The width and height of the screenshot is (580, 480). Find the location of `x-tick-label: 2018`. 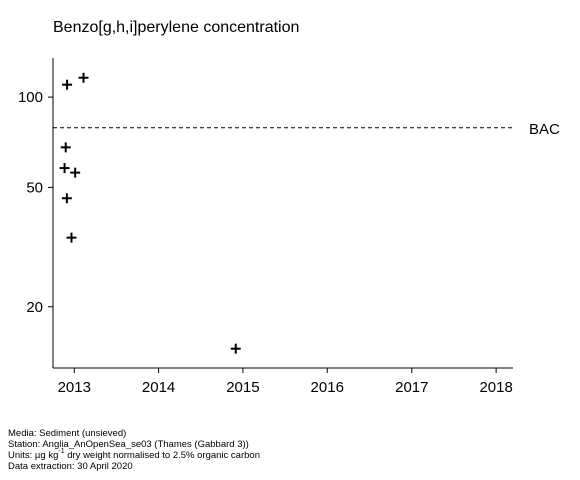

x-tick-label: 2018 is located at coordinates (495, 387).